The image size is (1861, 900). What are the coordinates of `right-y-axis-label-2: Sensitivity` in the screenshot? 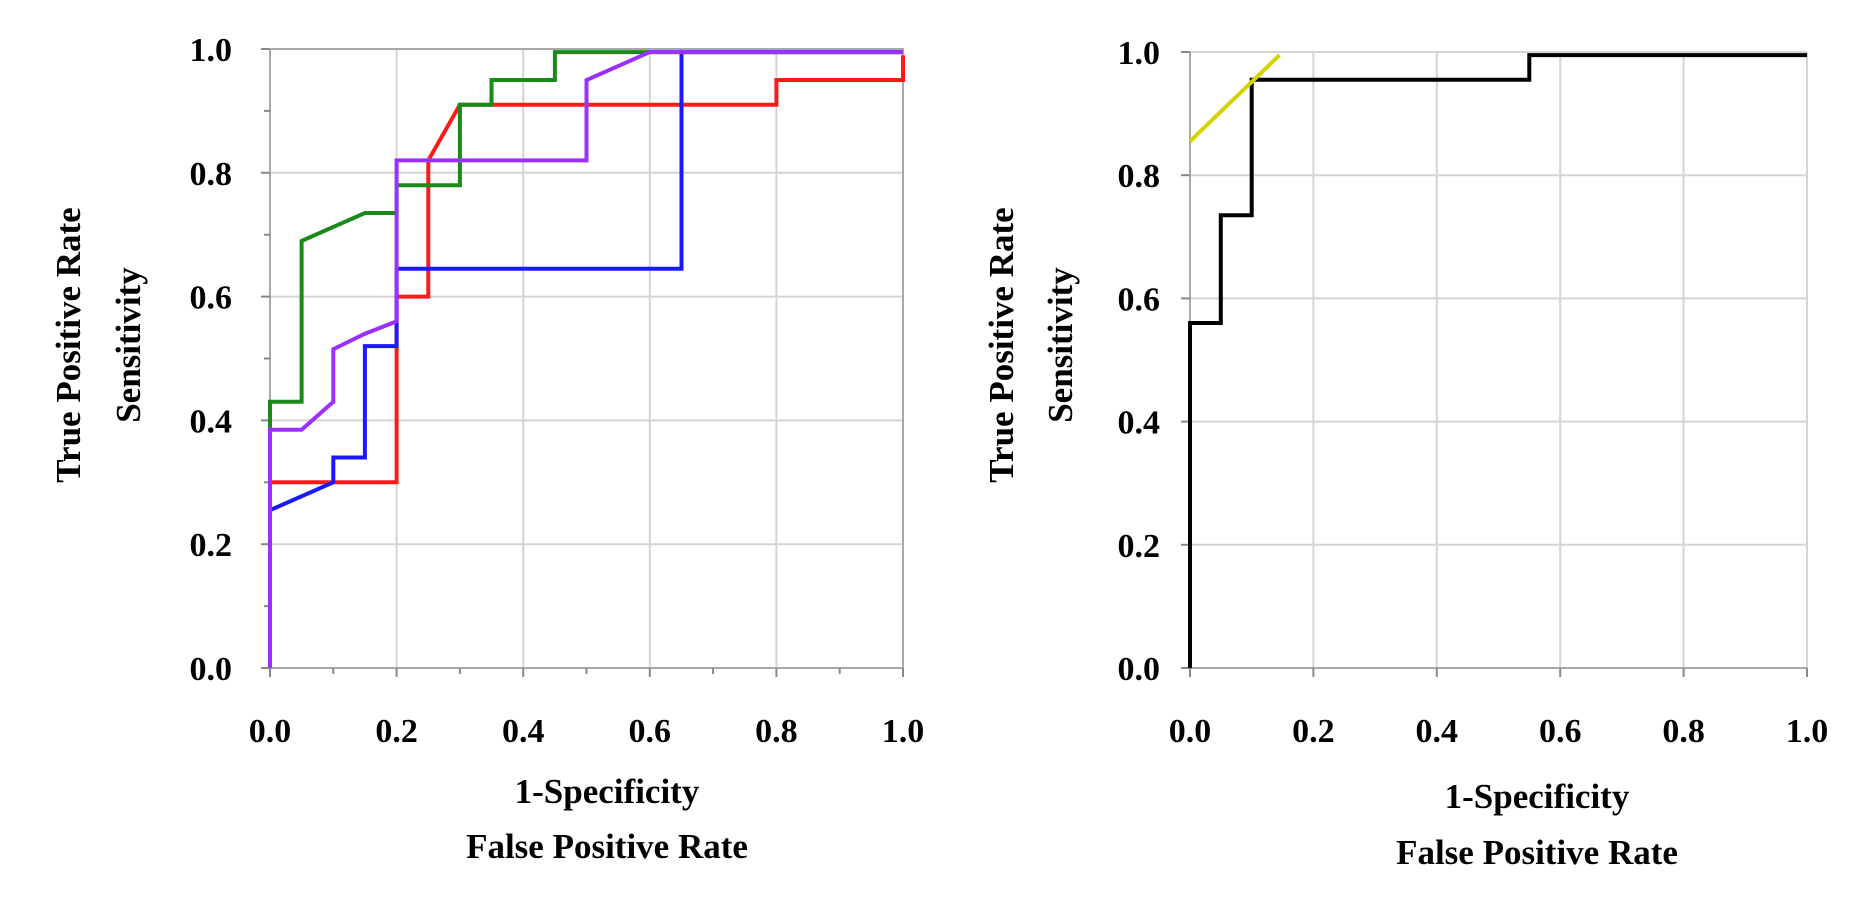 It's located at (1060, 345).